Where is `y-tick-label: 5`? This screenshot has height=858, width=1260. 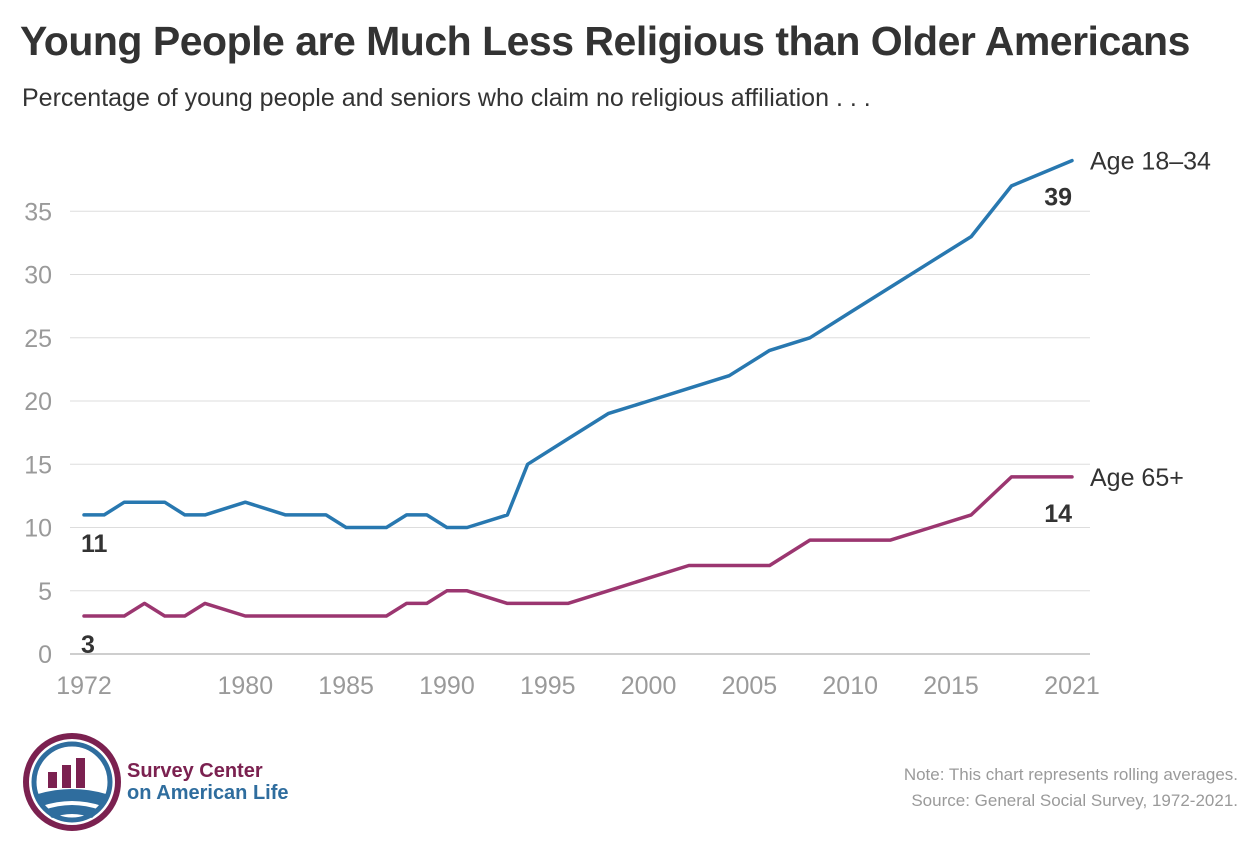 y-tick-label: 5 is located at coordinates (45, 592).